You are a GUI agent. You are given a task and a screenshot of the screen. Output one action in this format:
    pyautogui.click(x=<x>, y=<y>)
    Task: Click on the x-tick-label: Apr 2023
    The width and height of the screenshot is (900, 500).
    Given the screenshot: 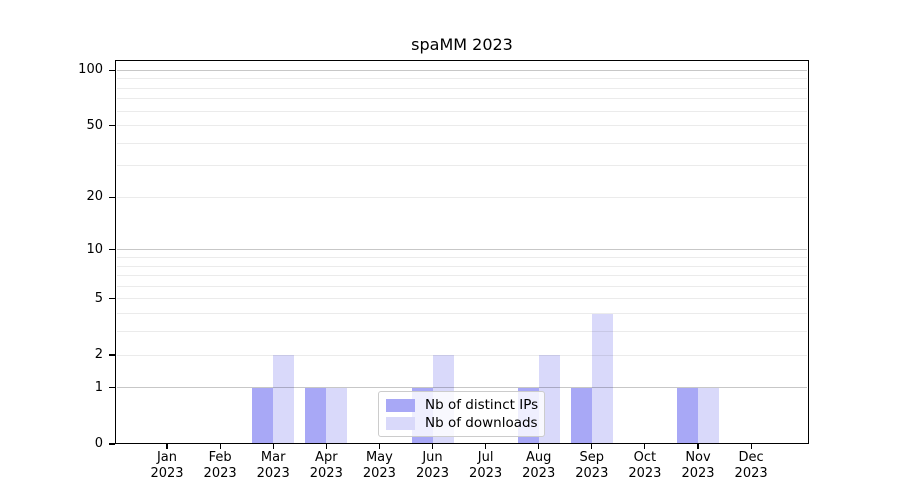 What is the action you would take?
    pyautogui.click(x=326, y=466)
    